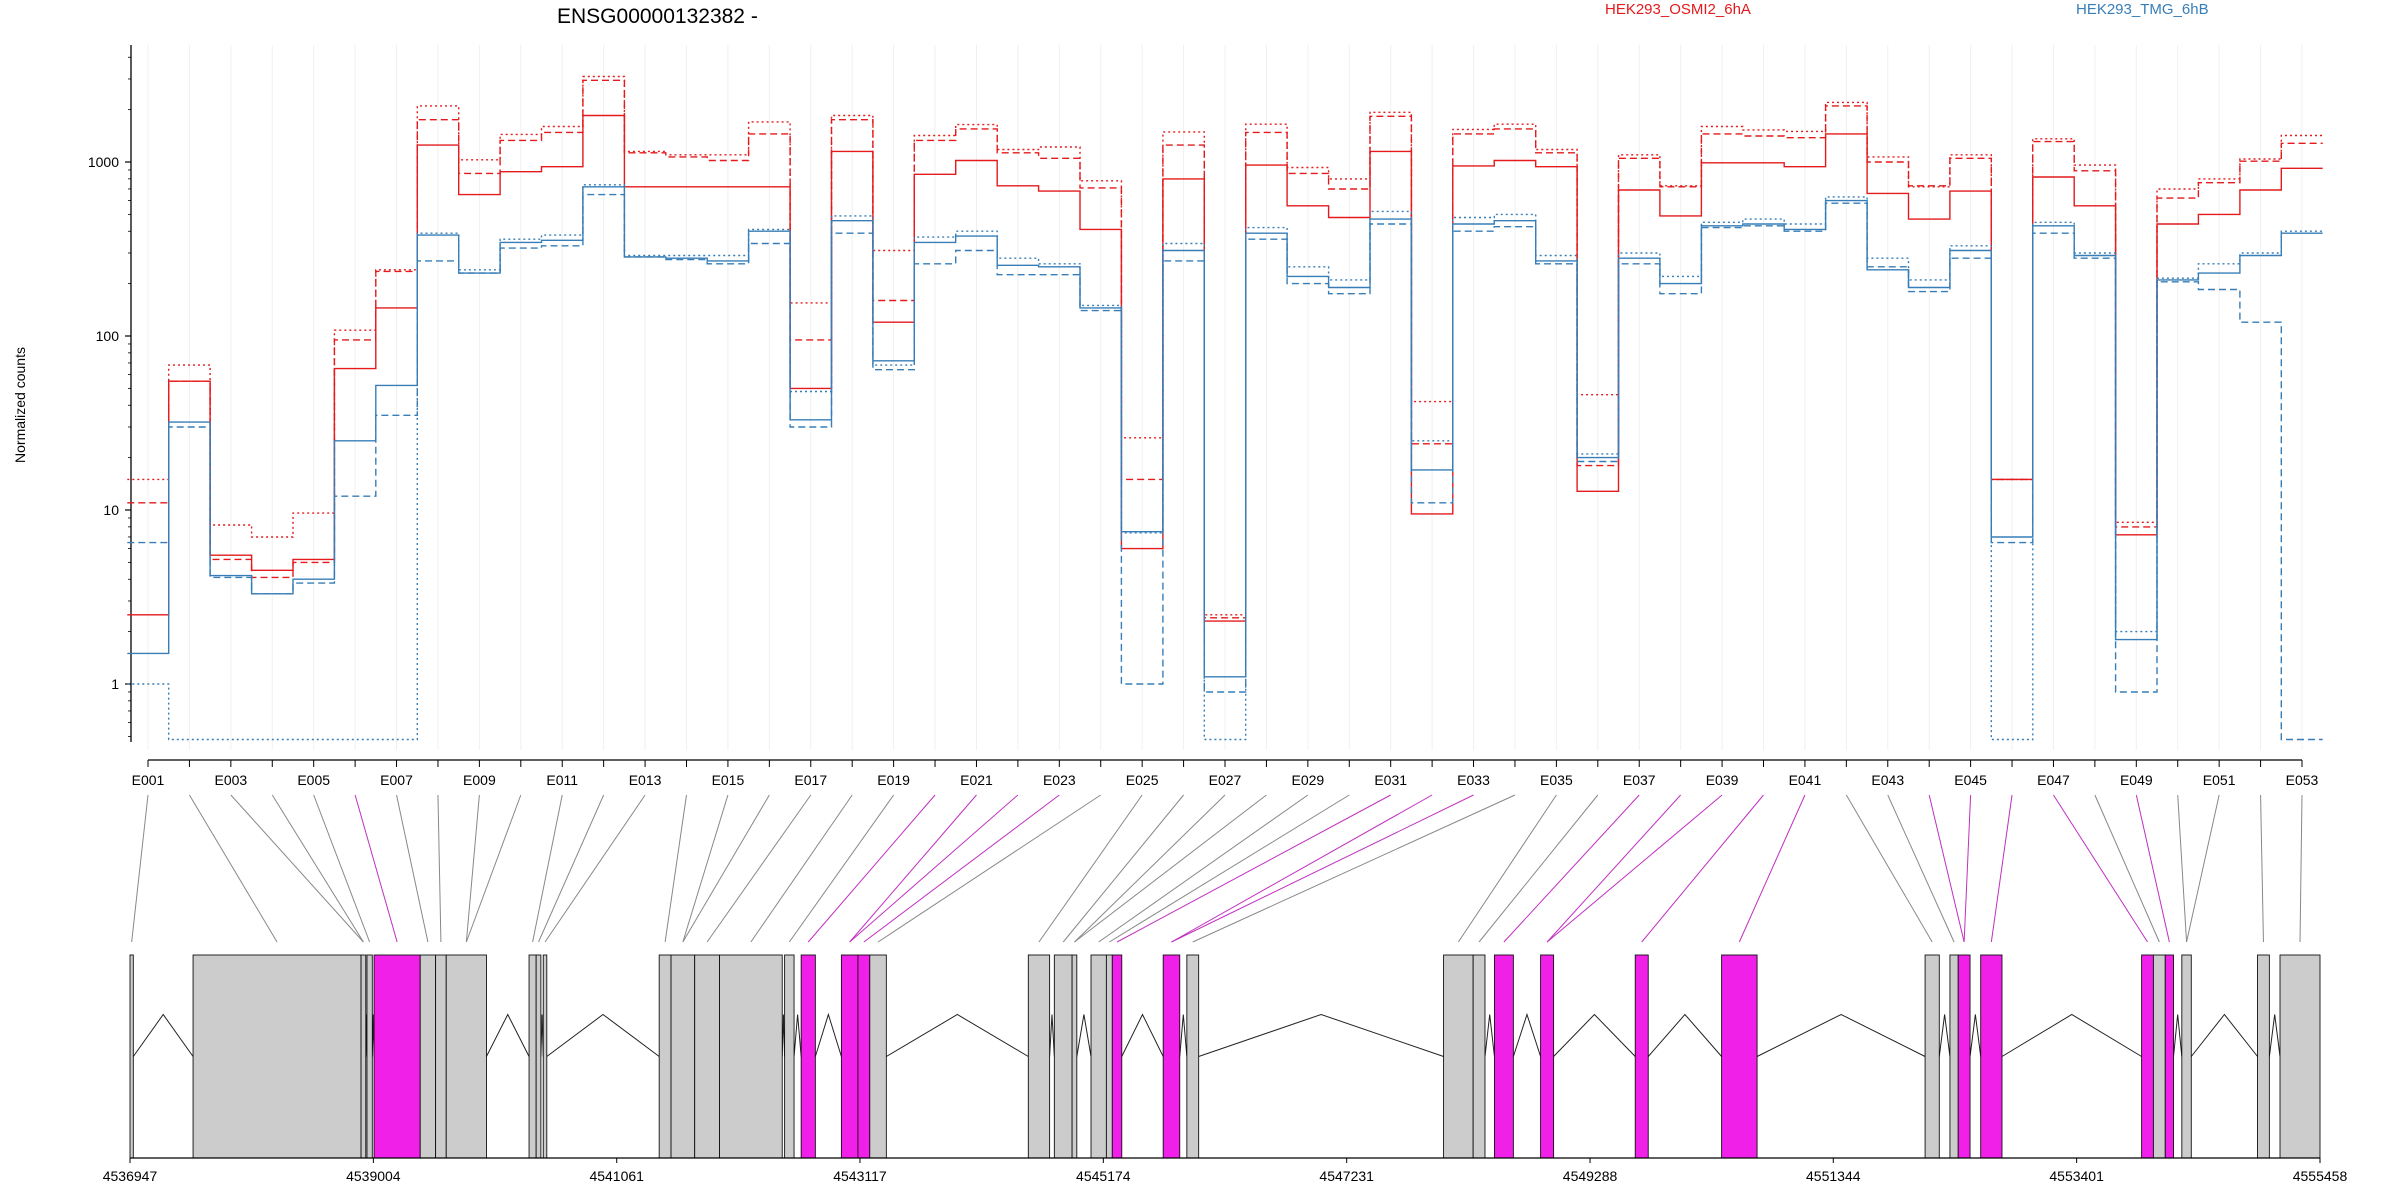  I want to click on genome-tick-label: 4541061, so click(616, 1176).